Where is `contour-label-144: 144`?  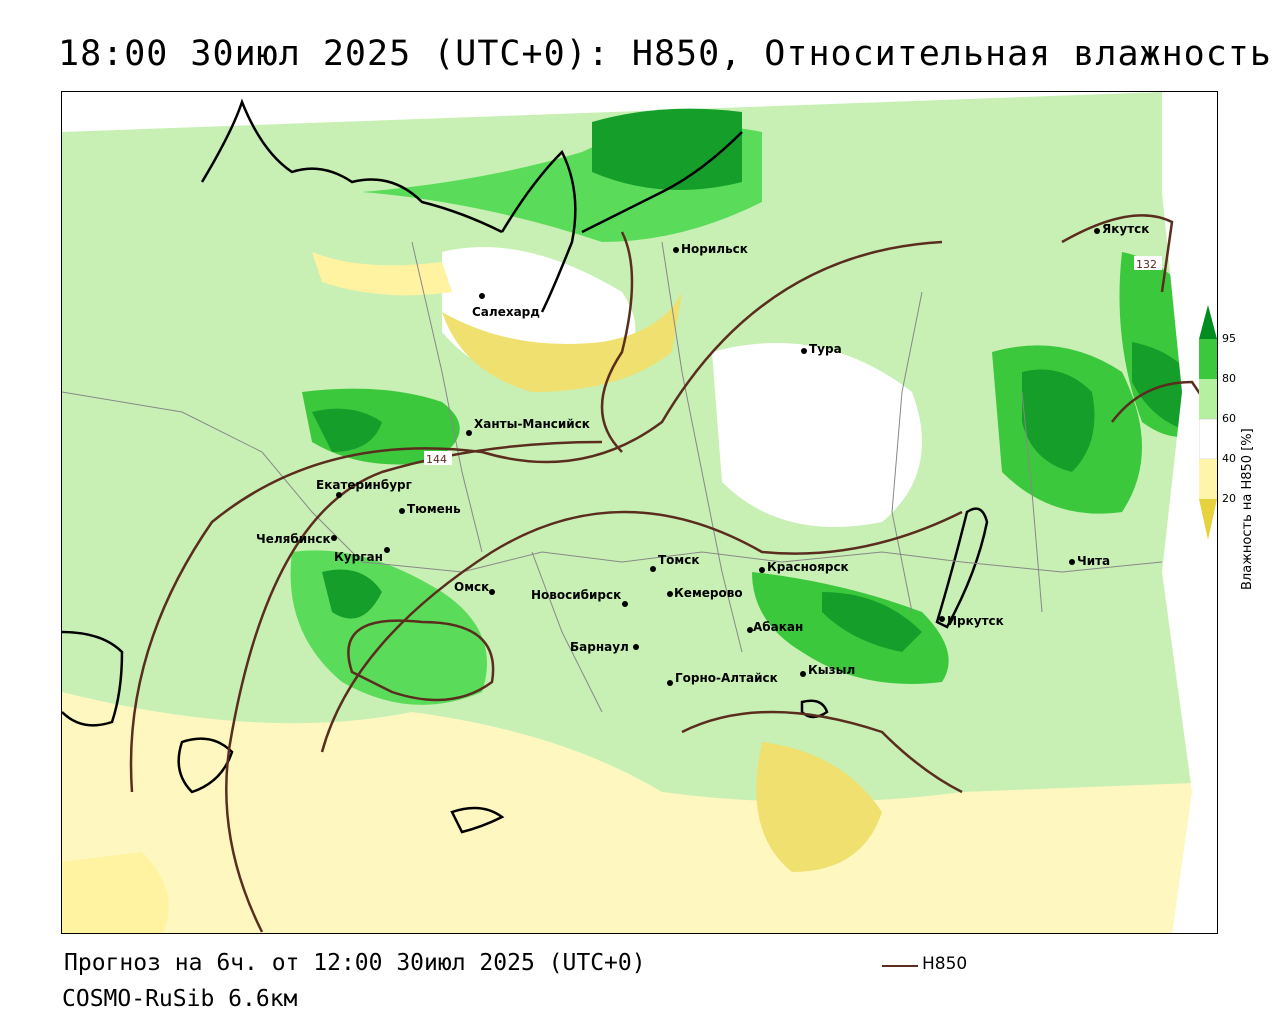
contour-label-144: 144 is located at coordinates (438, 458).